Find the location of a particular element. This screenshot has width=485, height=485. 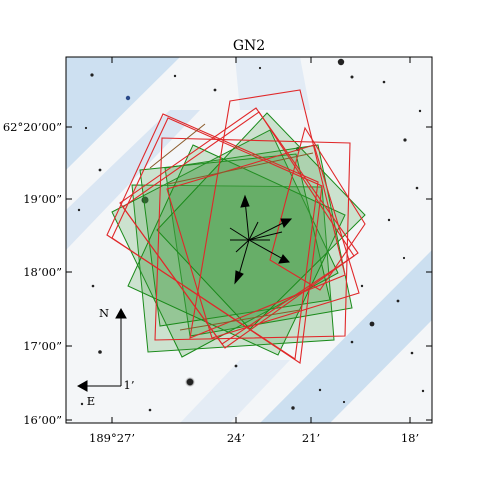

ra-tick-label: 189°27’ is located at coordinates (112, 438).